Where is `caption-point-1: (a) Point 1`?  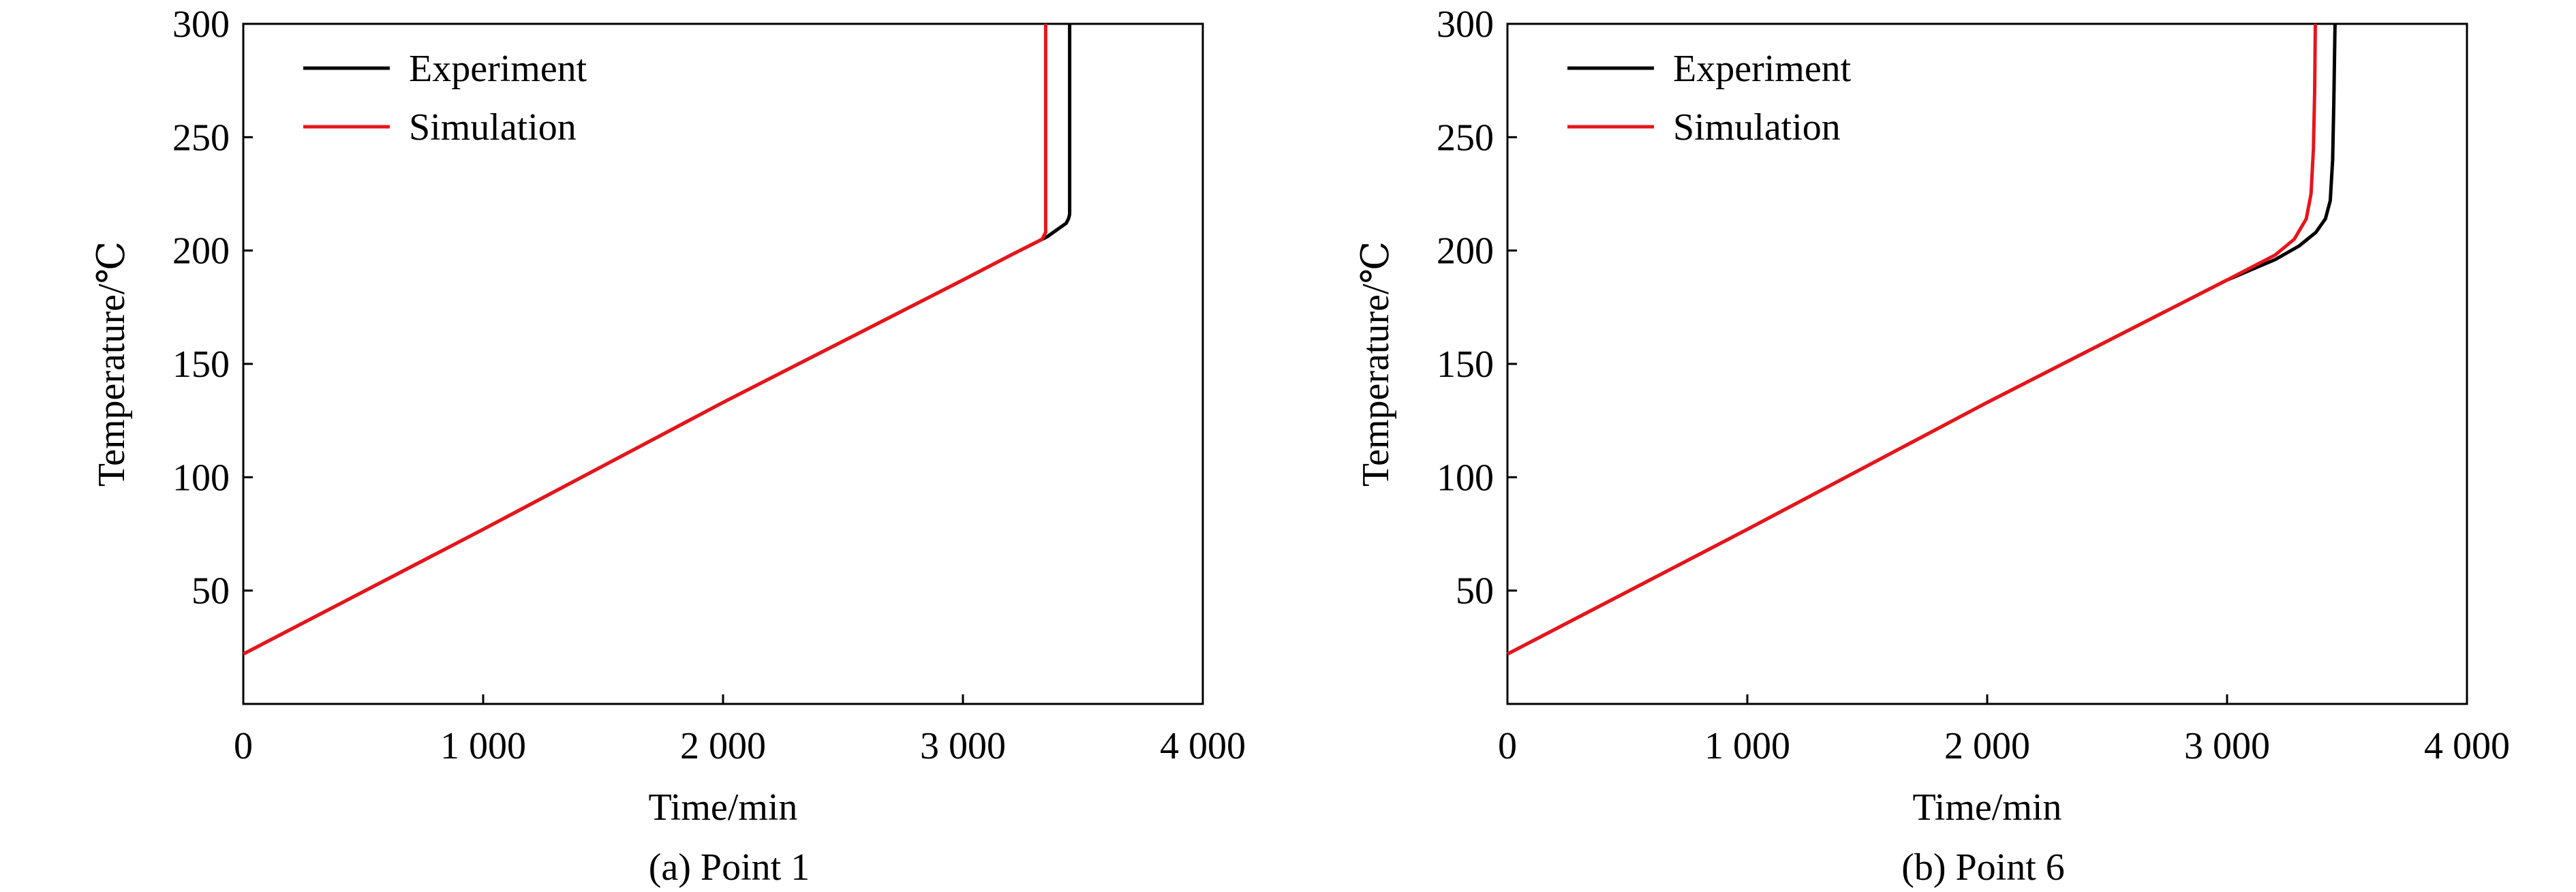 caption-point-1: (a) Point 1 is located at coordinates (729, 868).